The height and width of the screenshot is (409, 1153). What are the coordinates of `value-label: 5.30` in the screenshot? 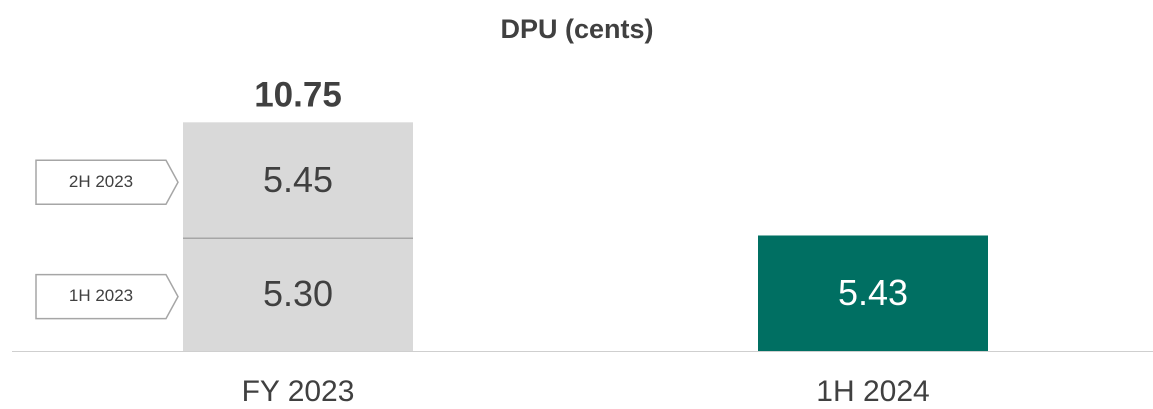 It's located at (298, 293).